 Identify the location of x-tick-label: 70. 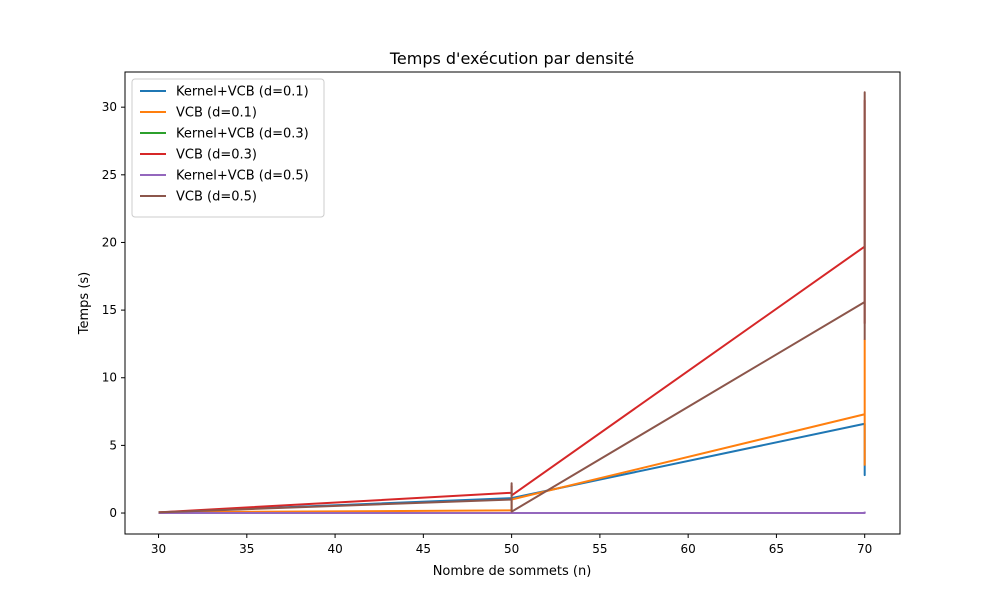
(864, 549).